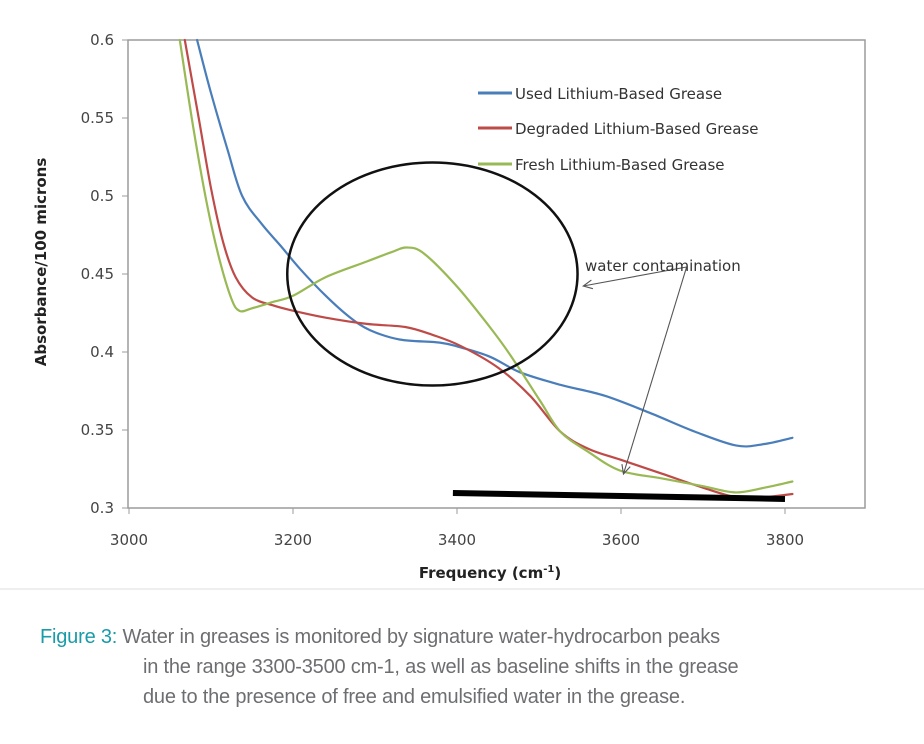  What do you see at coordinates (637, 129) in the screenshot?
I see `legend-label-degraded: Degraded Lithium-Based Grease` at bounding box center [637, 129].